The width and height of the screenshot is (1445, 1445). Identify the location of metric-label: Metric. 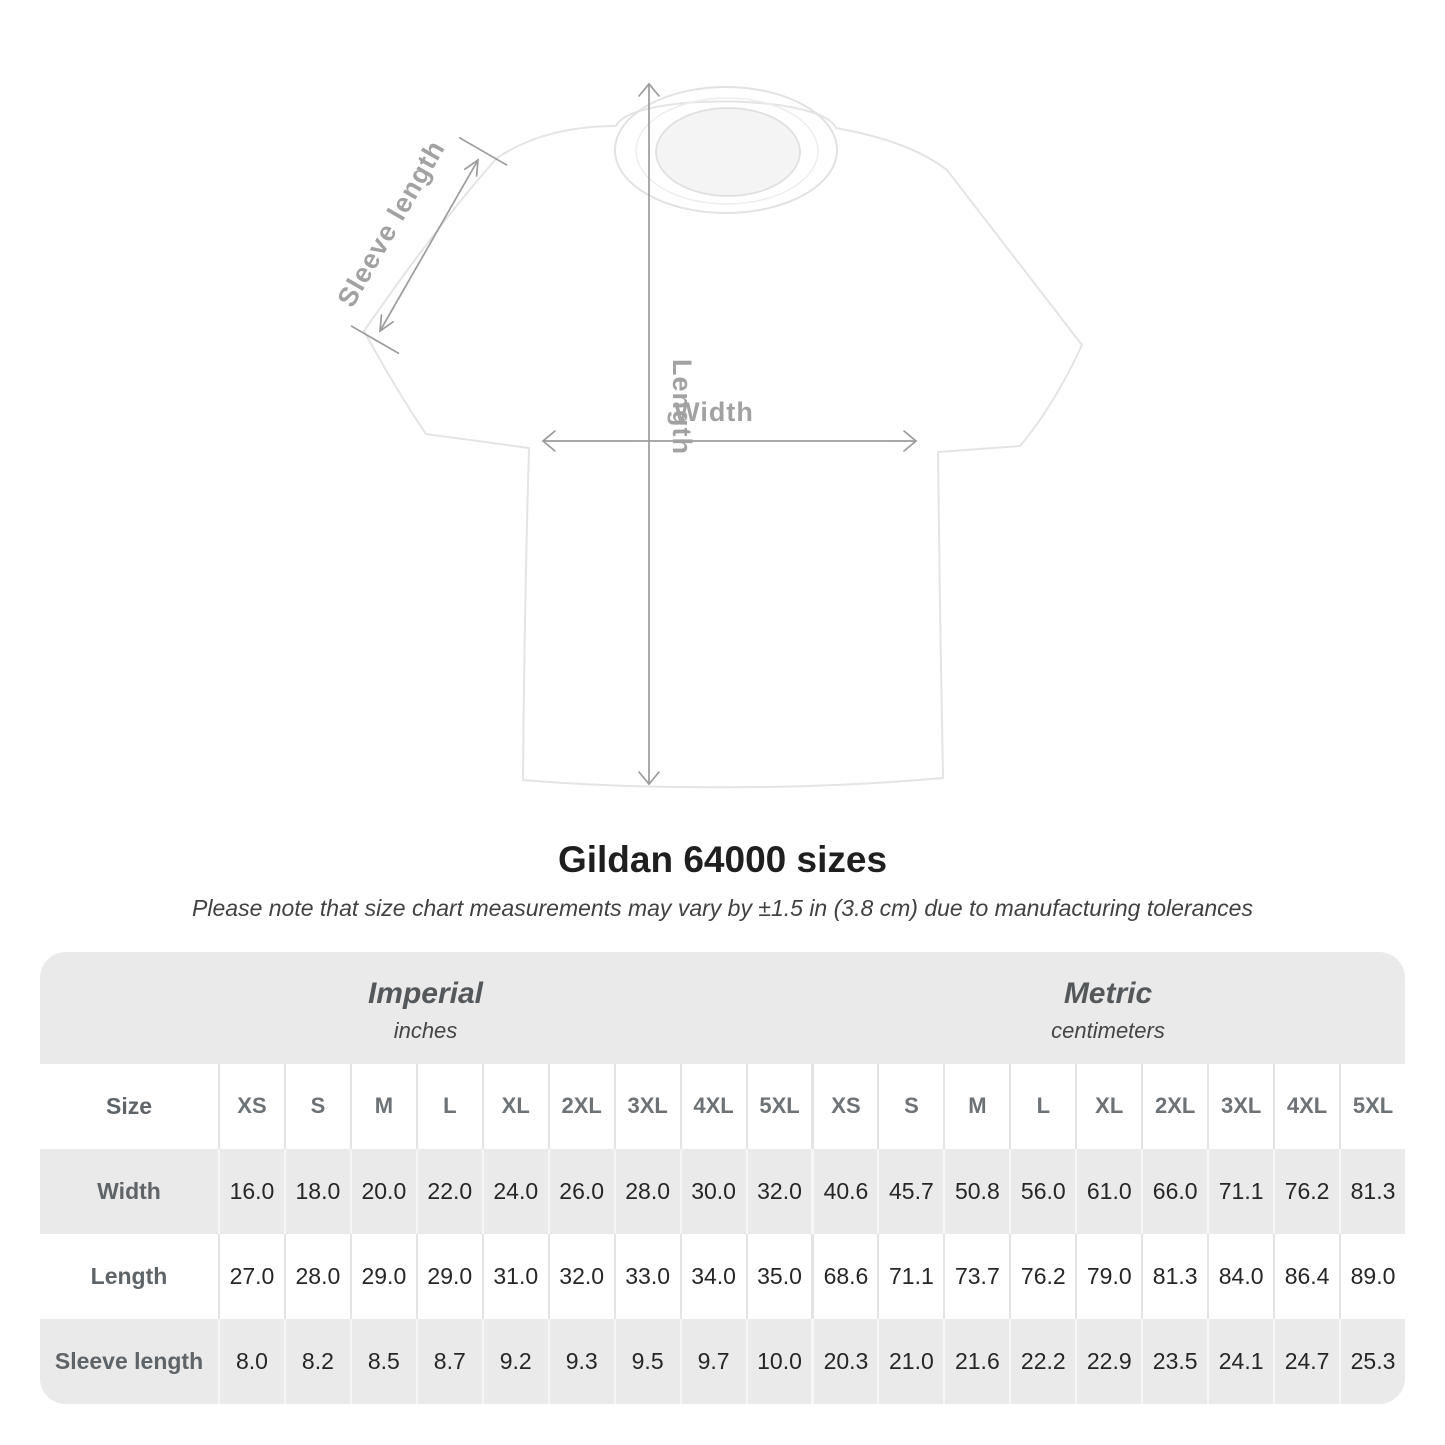
(1108, 994).